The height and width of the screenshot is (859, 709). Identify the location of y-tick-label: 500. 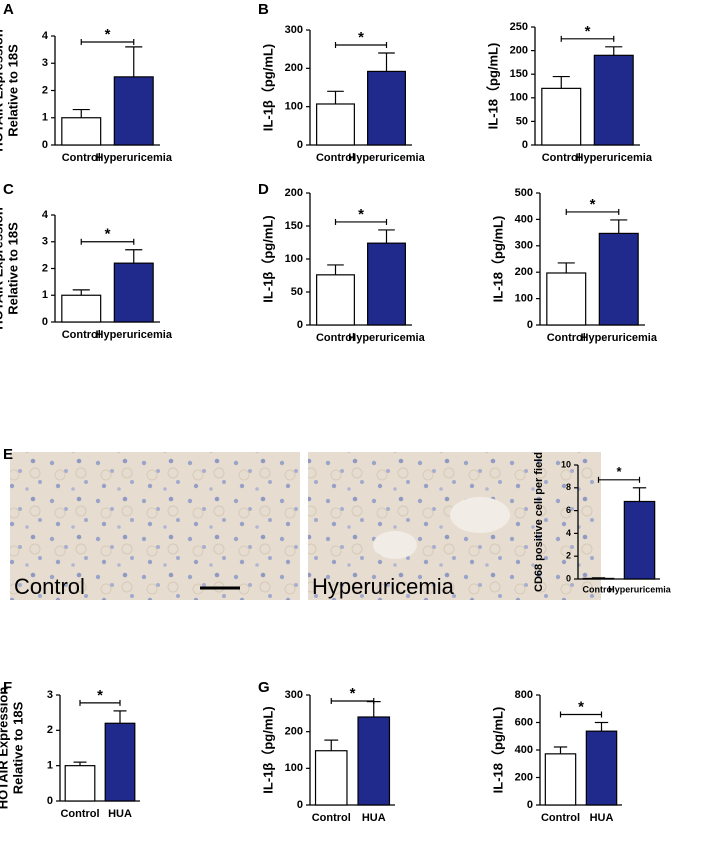
(524, 193).